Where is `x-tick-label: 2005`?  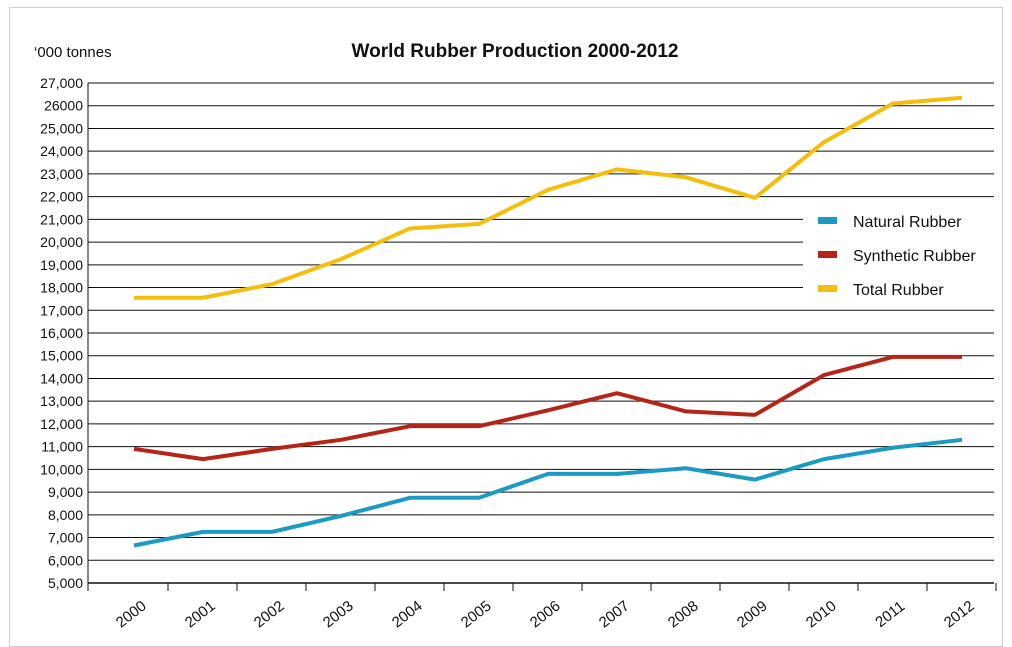 x-tick-label: 2005 is located at coordinates (476, 614).